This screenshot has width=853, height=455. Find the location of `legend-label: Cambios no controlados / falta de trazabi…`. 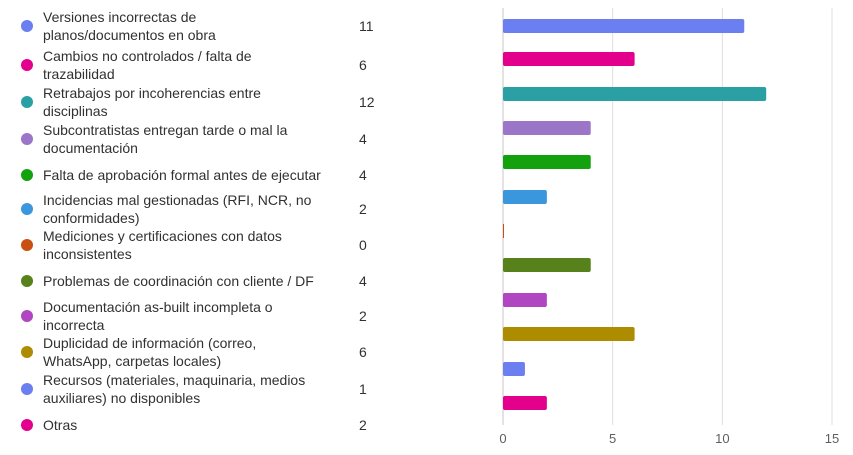

legend-label: Cambios no controlados / falta de trazabi… is located at coordinates (147, 65).